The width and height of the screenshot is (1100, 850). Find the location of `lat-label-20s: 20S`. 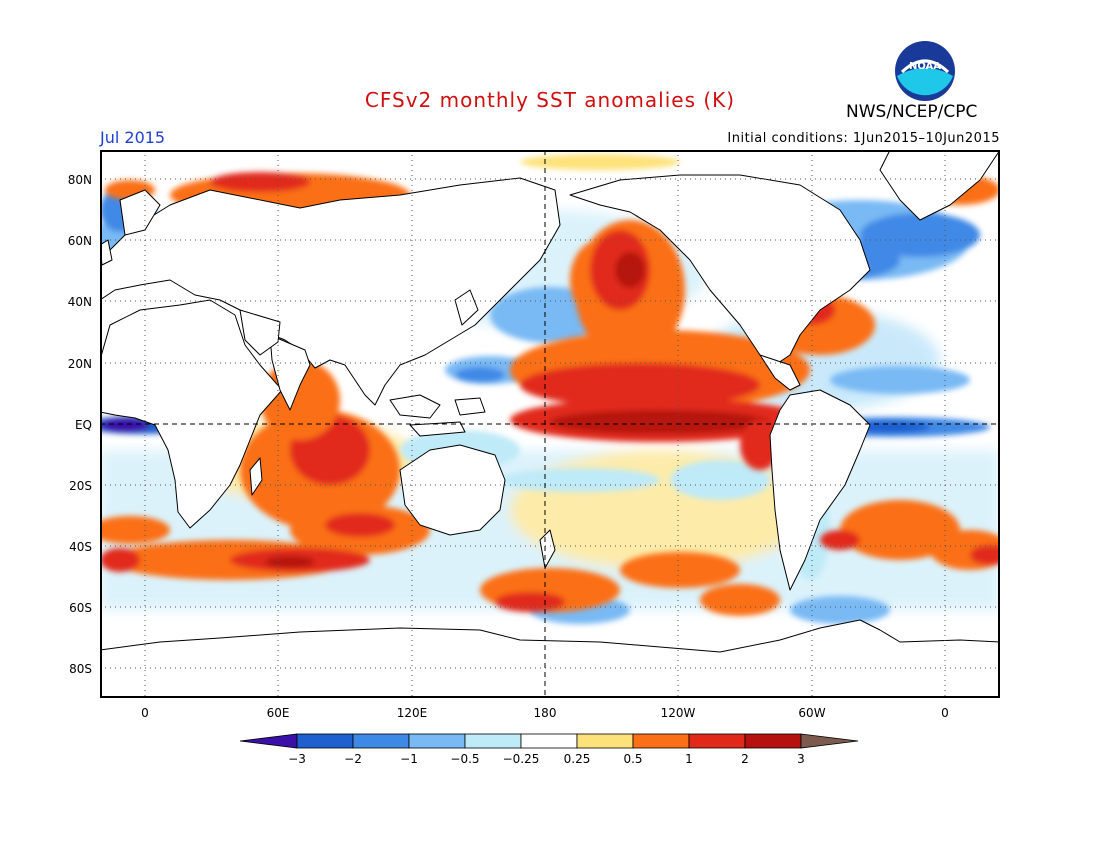

lat-label-20s: 20S is located at coordinates (80, 486).